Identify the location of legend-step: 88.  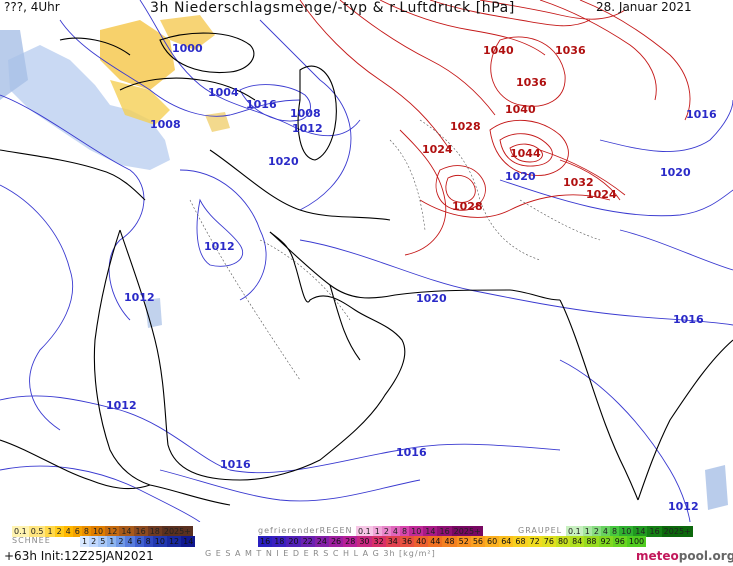
(591, 541).